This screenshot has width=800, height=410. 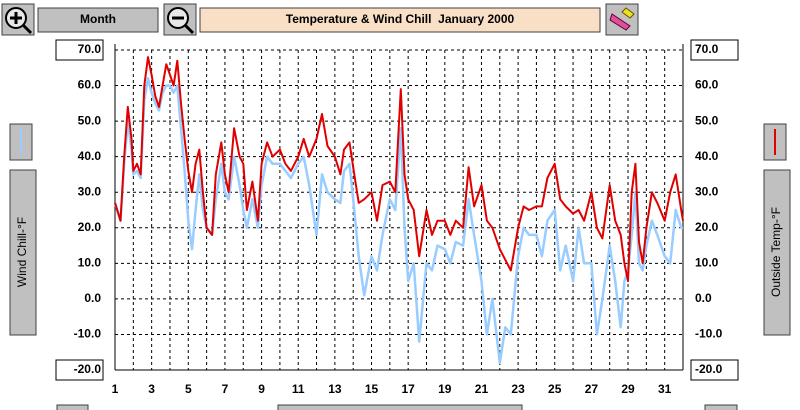 I want to click on title-box, so click(x=400, y=20).